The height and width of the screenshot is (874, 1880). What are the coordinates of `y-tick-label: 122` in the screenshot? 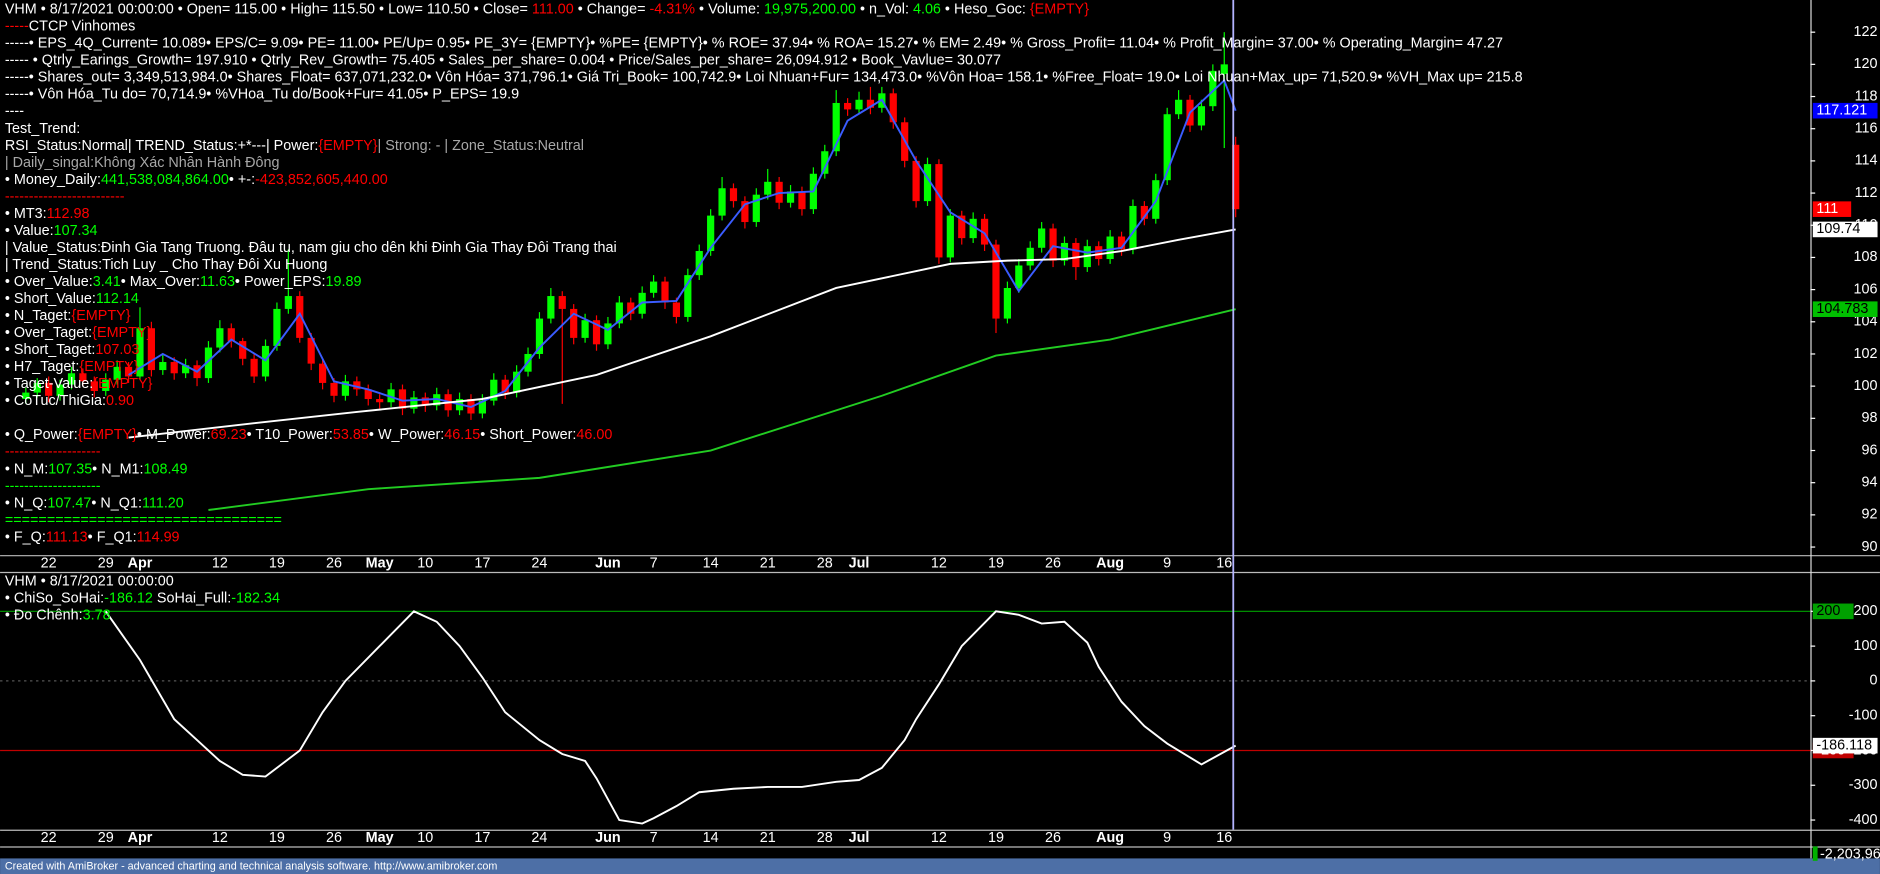 It's located at (1866, 32).